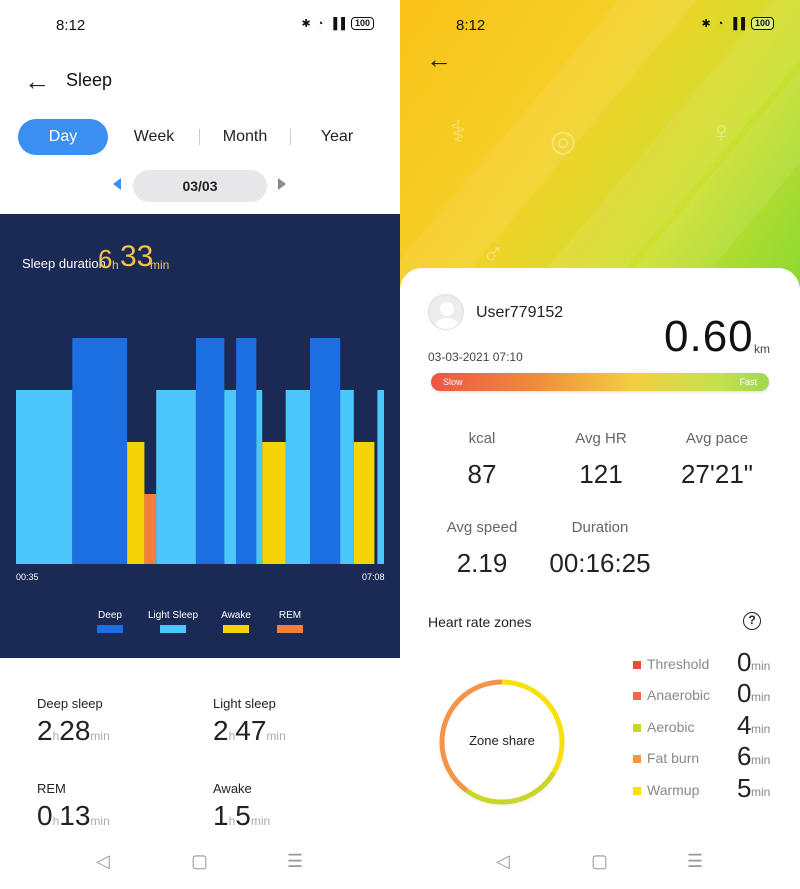  Describe the element at coordinates (71, 25) in the screenshot. I see `status-time: 8:12` at that location.